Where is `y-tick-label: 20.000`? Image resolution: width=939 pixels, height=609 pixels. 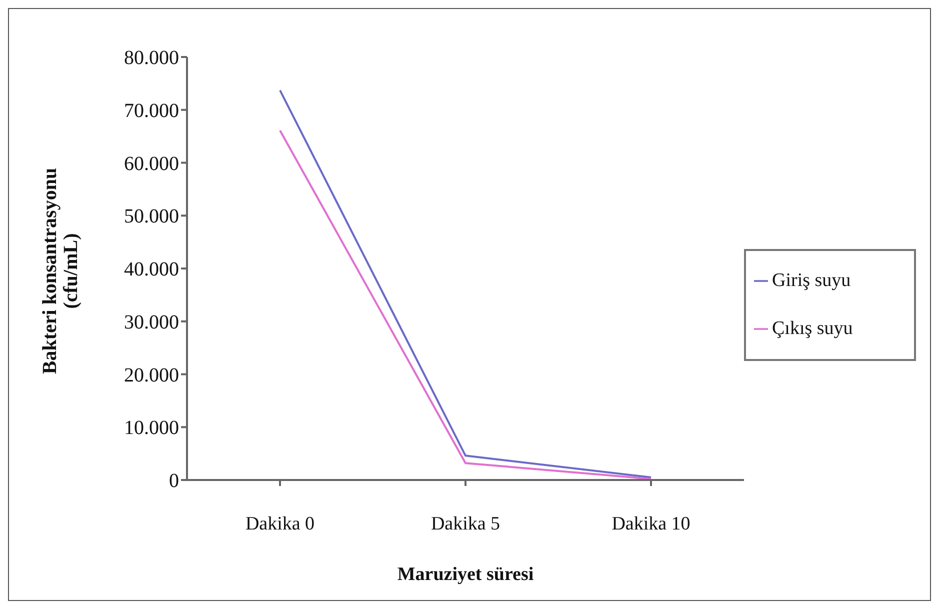
y-tick-label: 20.000 is located at coordinates (151, 375).